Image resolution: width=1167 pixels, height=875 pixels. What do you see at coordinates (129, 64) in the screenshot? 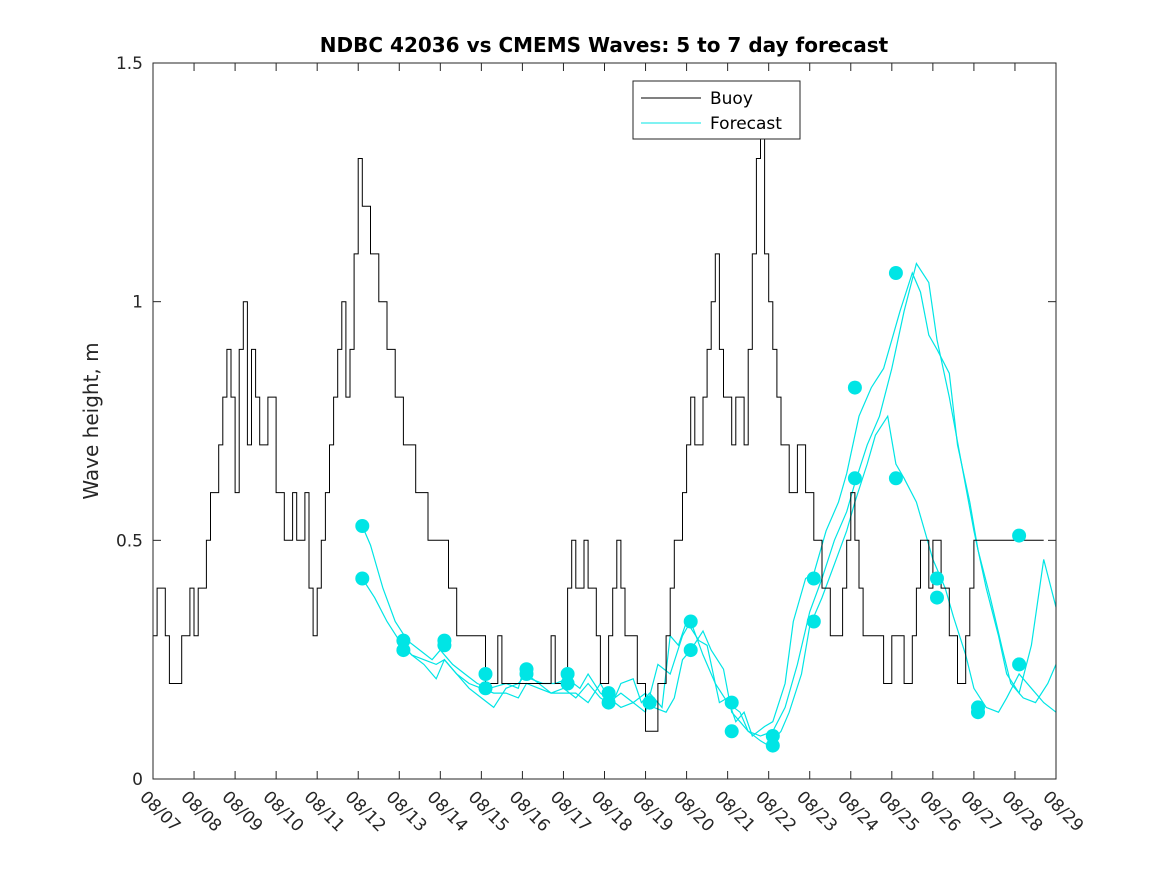
I see `y-tick-label: 1.5` at bounding box center [129, 64].